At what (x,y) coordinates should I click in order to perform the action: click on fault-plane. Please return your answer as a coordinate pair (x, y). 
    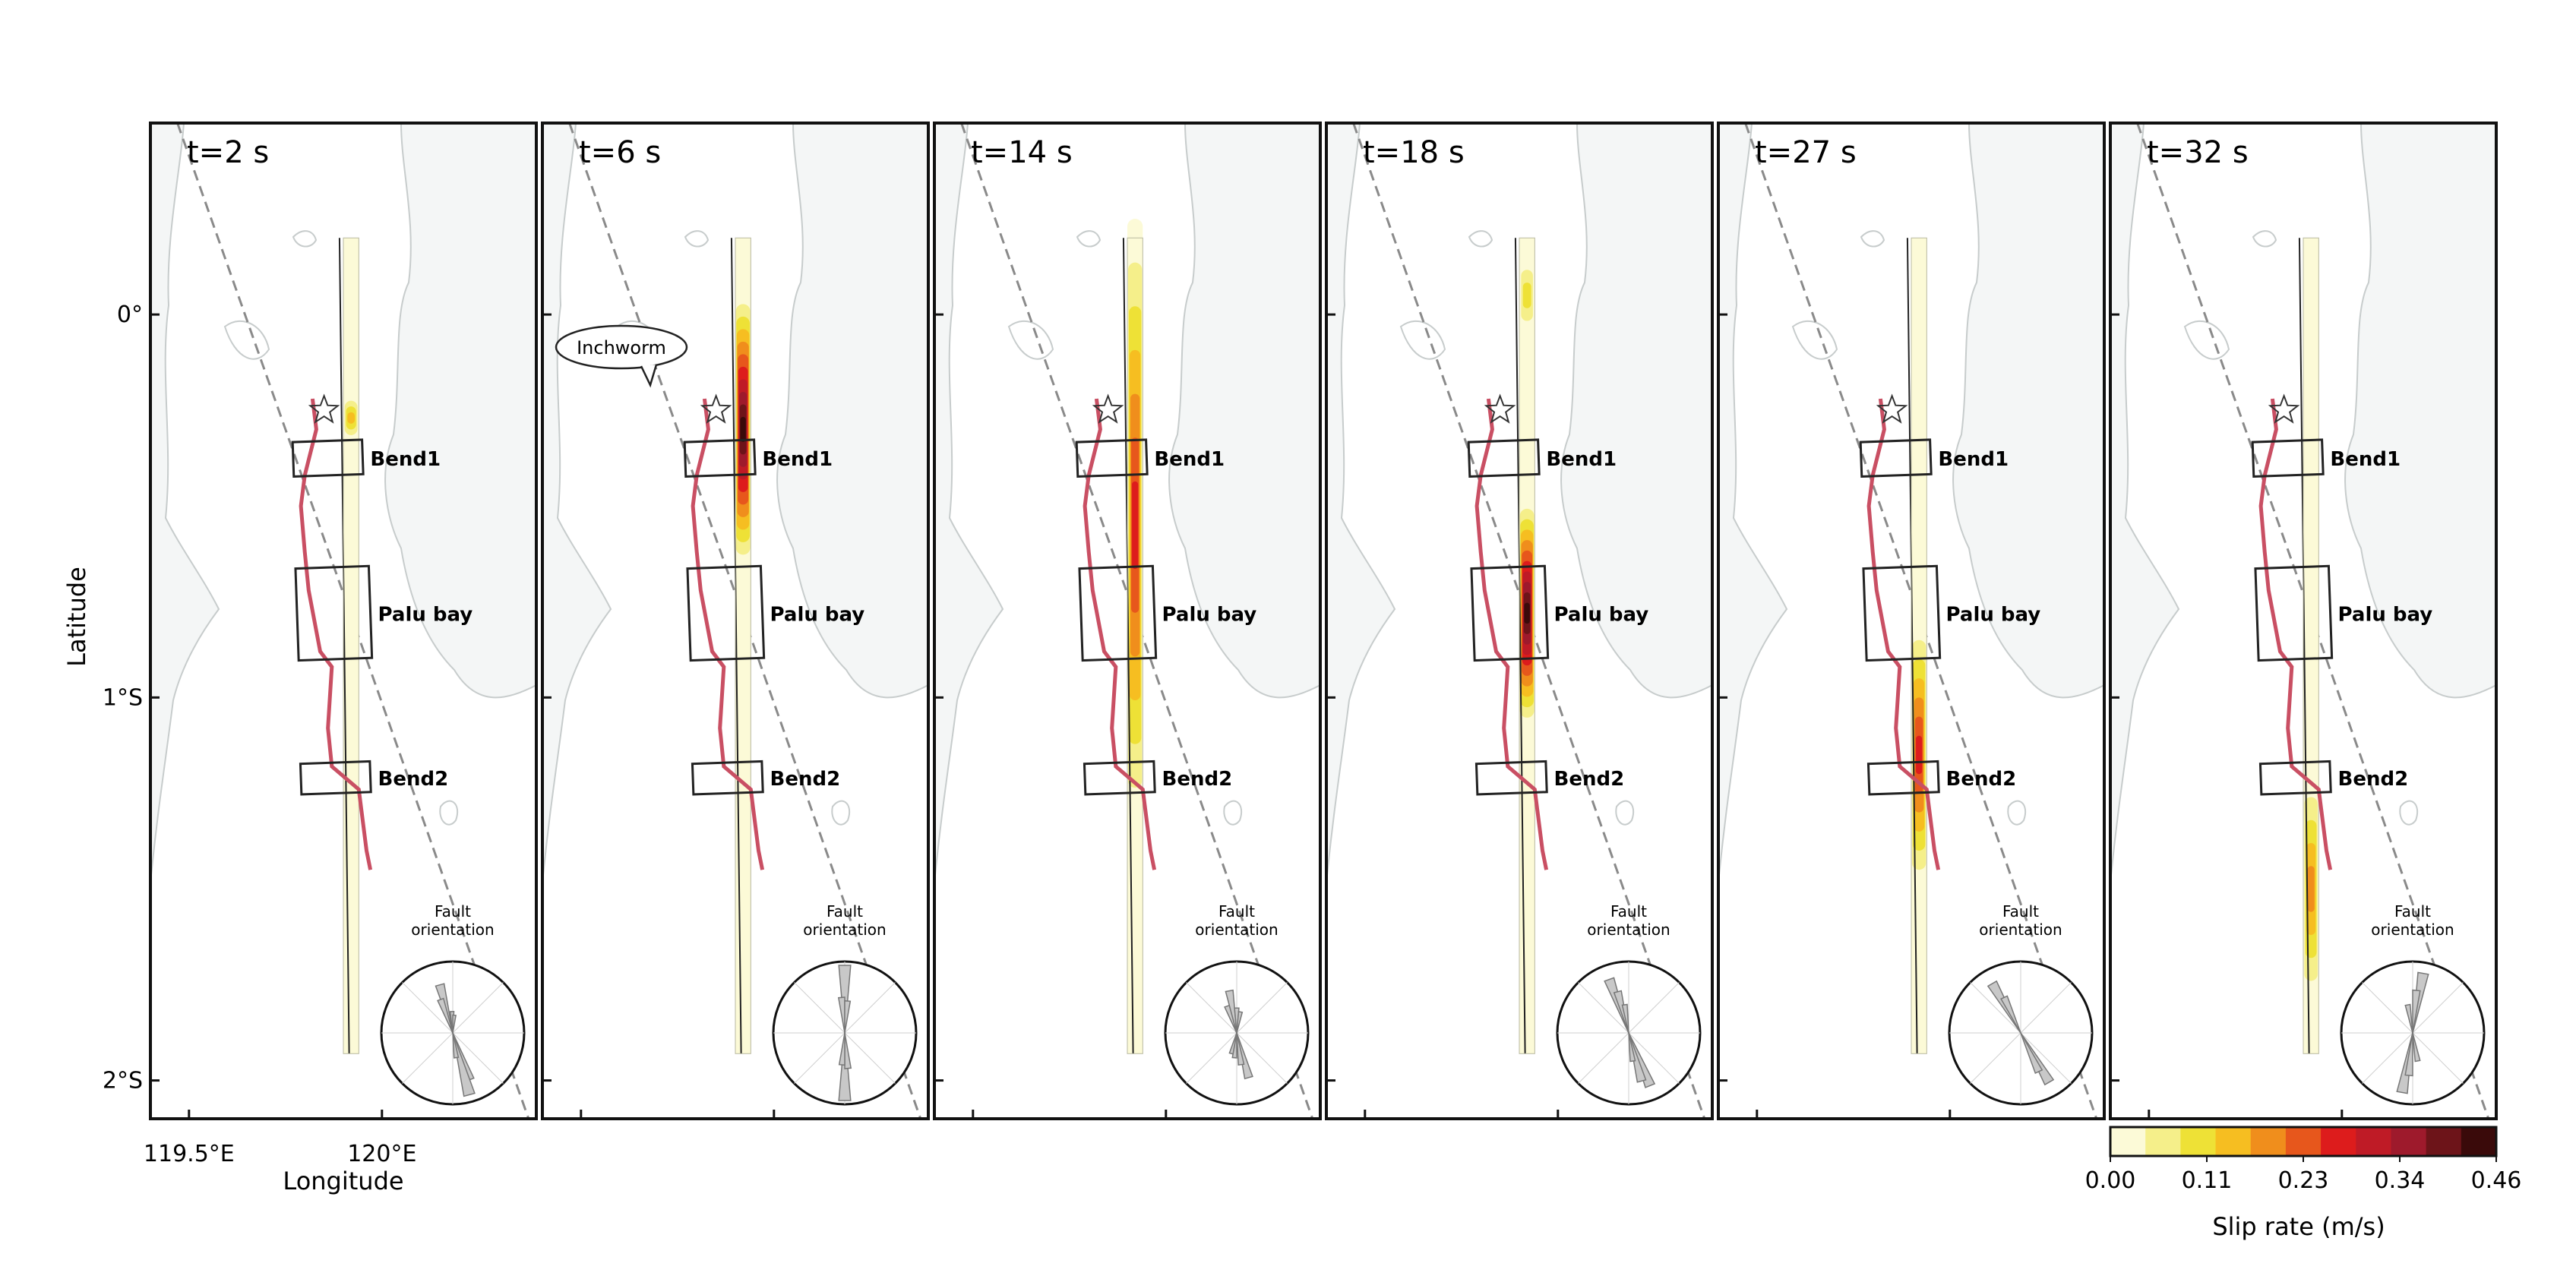
    Looking at the image, I should click on (351, 646).